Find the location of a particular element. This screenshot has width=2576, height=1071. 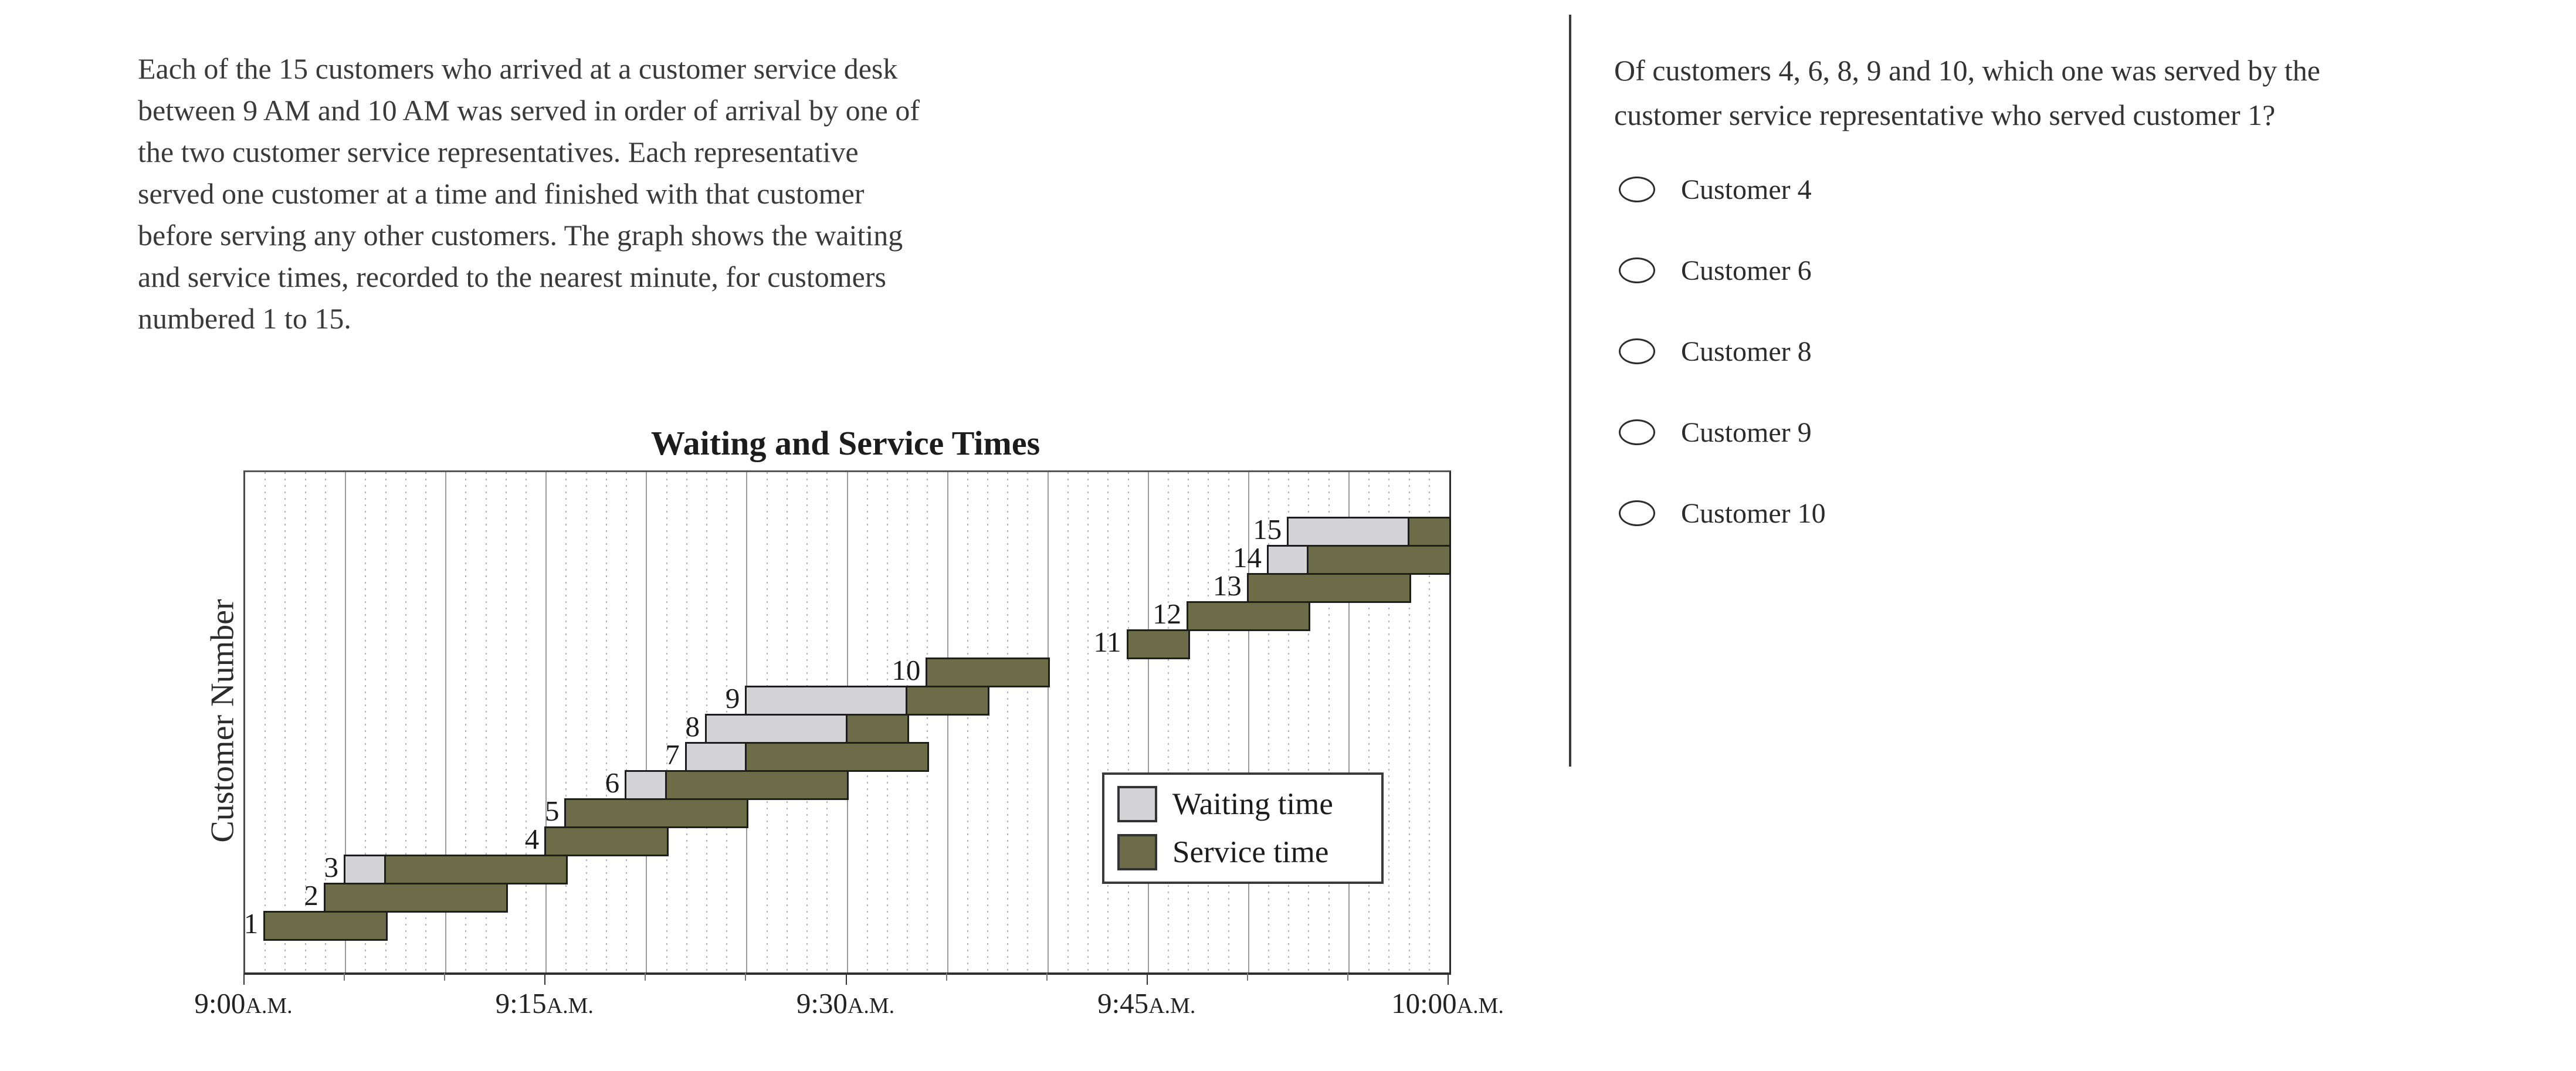

customer-number-label-12: 12 is located at coordinates (1168, 614).